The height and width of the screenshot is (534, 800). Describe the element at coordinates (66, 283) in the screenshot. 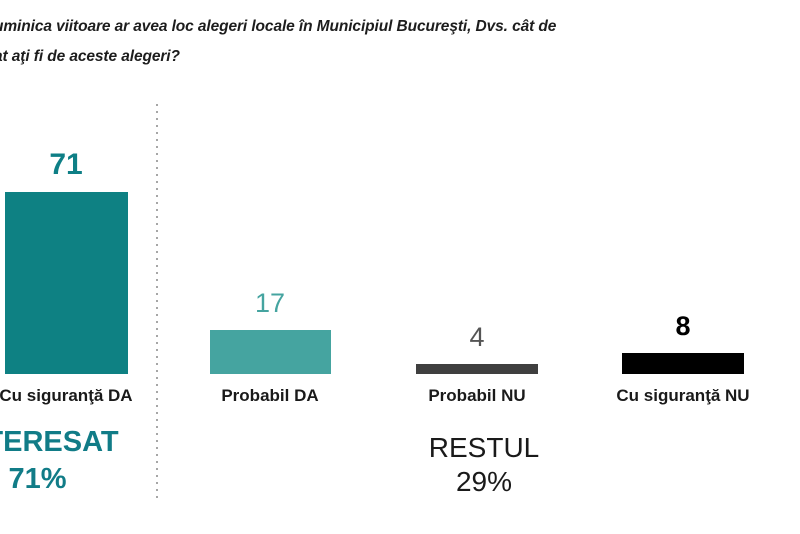

I see `bar-cu-siguranta-da` at that location.